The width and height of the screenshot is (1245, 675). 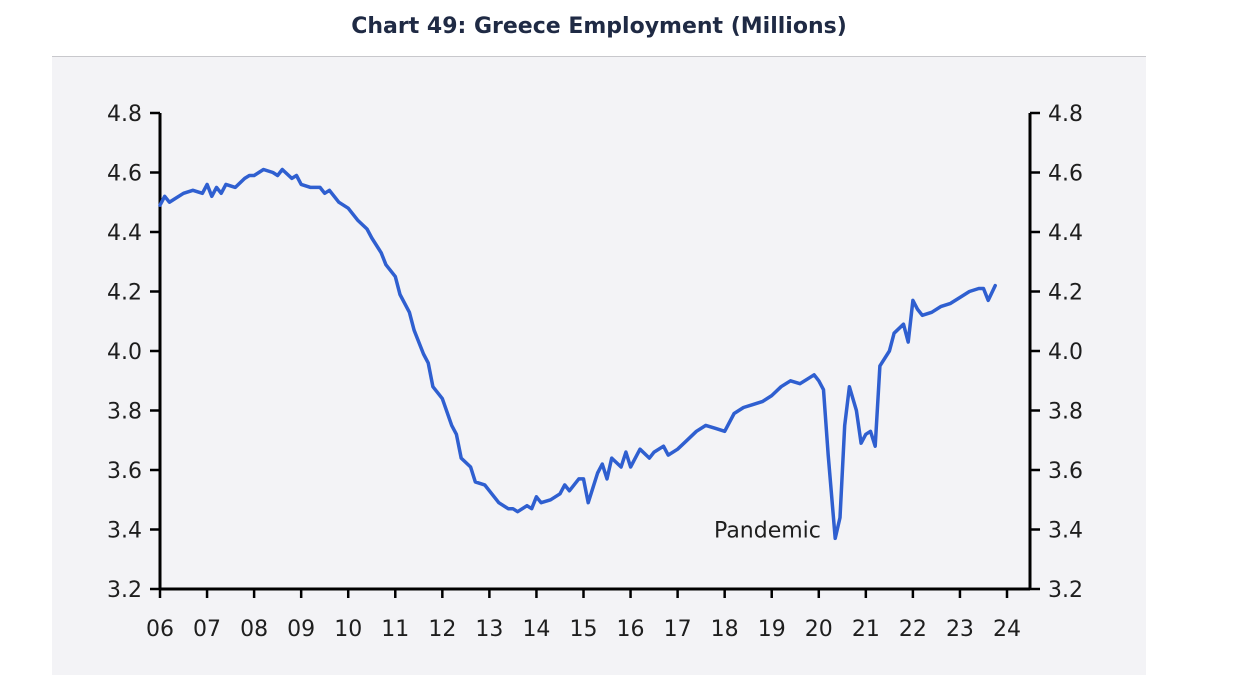 I want to click on y-tick-label-right: 4.6, so click(x=1065, y=174).